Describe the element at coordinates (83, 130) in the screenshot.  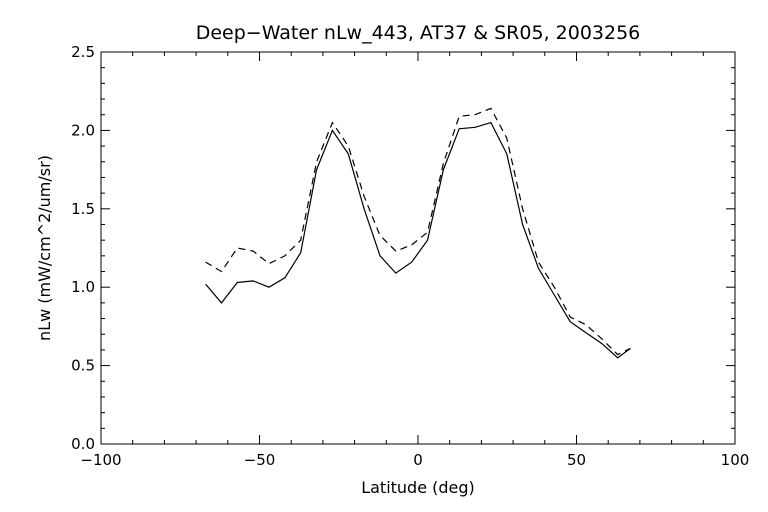
I see `y-tick-label: 2.0` at that location.